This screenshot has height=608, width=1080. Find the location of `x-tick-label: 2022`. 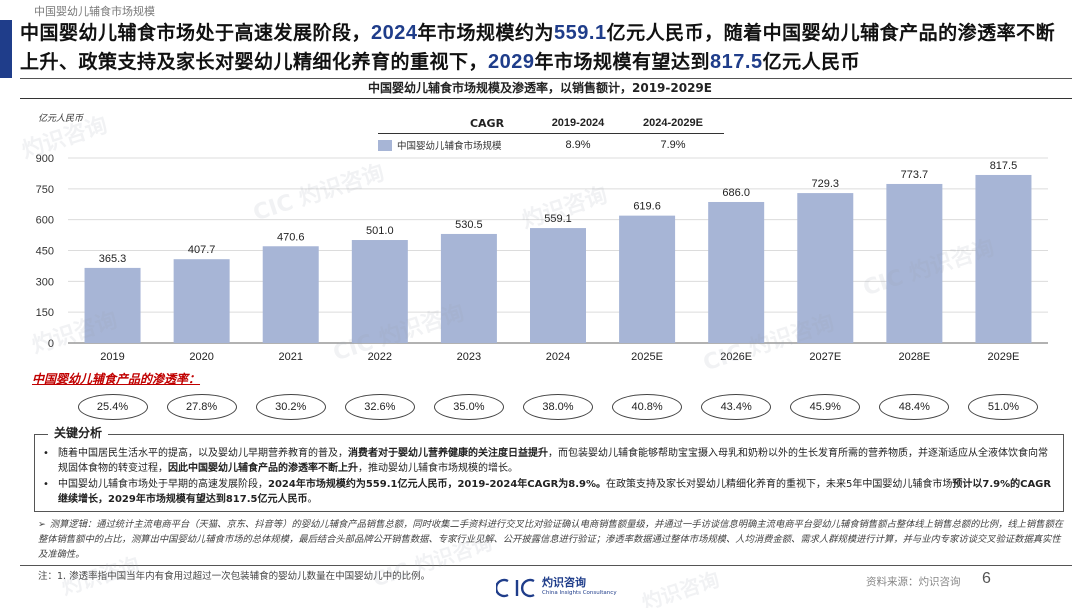

x-tick-label: 2022 is located at coordinates (380, 357).